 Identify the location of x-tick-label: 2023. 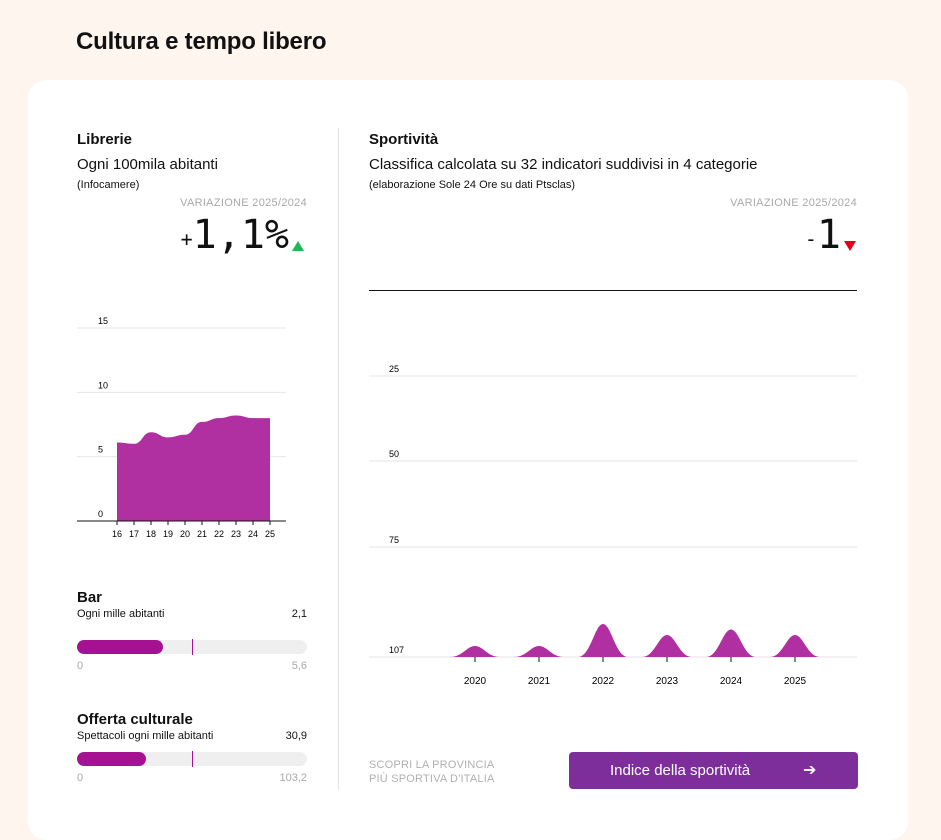
(667, 681).